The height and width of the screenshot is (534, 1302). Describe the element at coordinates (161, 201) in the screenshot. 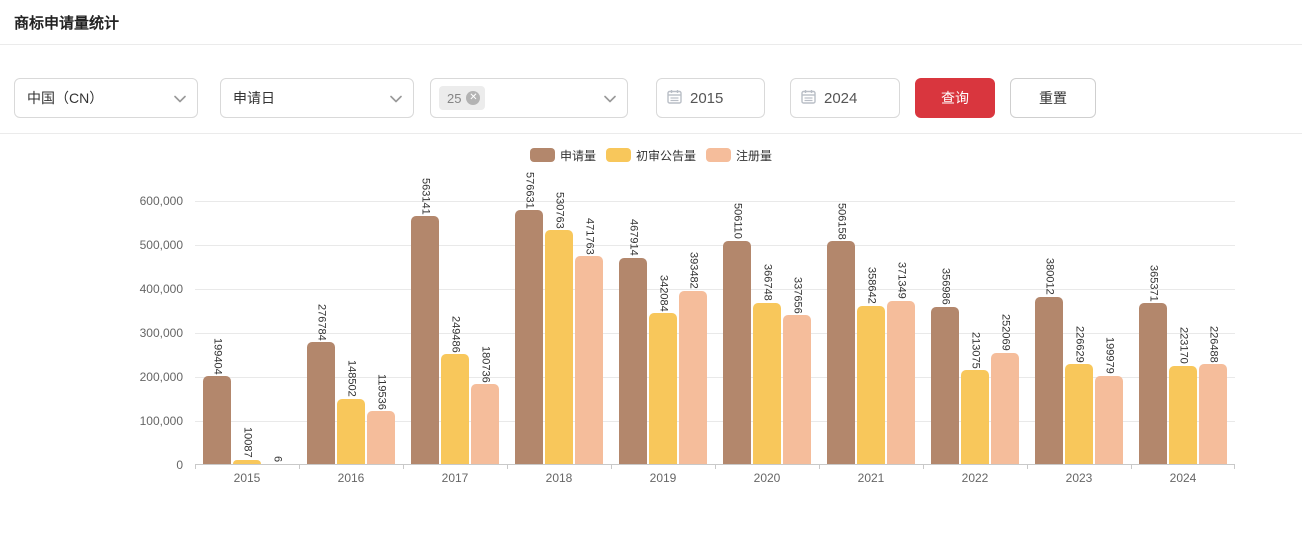

I see `y-axis-tick-label: 600,000` at that location.